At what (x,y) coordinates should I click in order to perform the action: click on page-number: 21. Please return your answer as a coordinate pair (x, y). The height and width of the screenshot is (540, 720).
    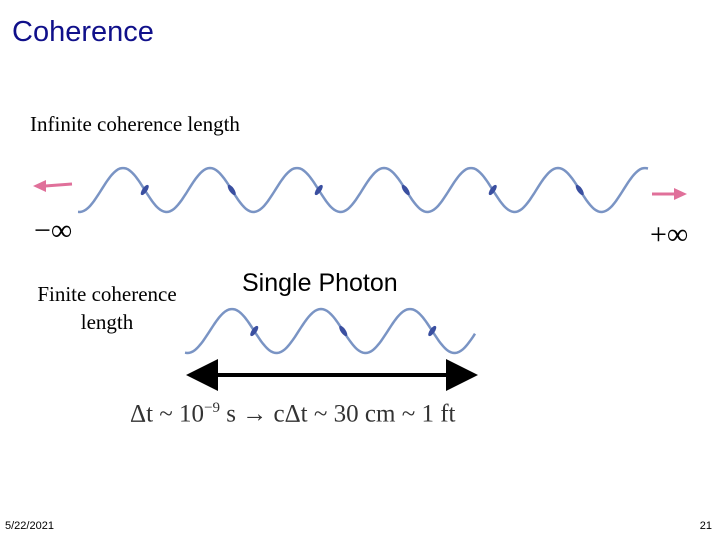
    Looking at the image, I should click on (705, 526).